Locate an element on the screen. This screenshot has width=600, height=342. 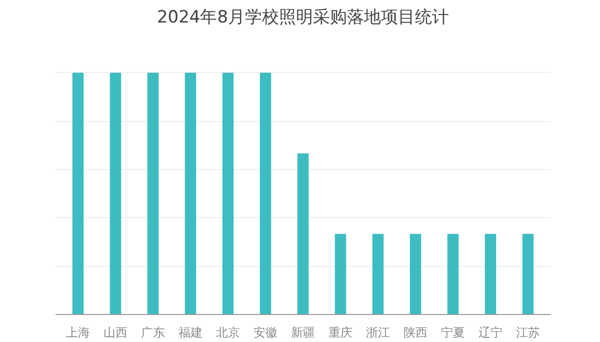
x-tick-label: 江苏 is located at coordinates (528, 333).